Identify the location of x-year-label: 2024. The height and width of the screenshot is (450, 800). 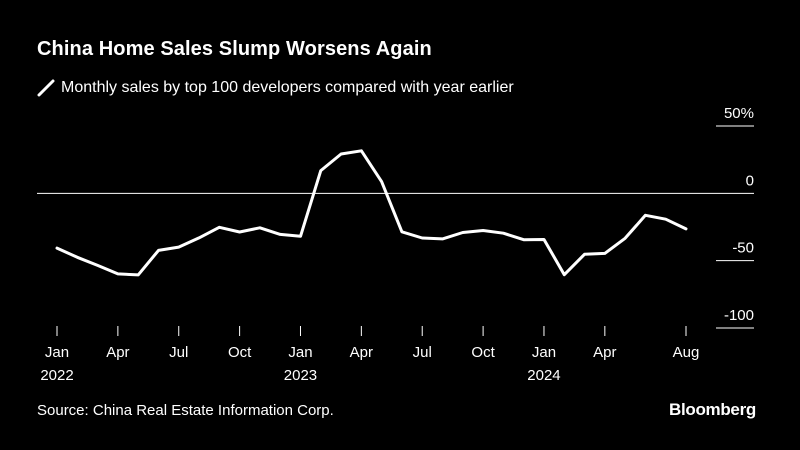
(543, 375).